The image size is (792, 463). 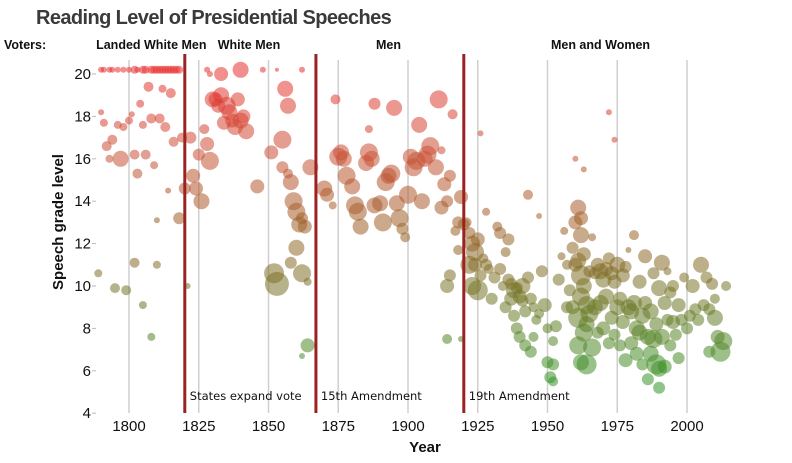 I want to click on voters-label: Voters:, so click(x=25, y=45).